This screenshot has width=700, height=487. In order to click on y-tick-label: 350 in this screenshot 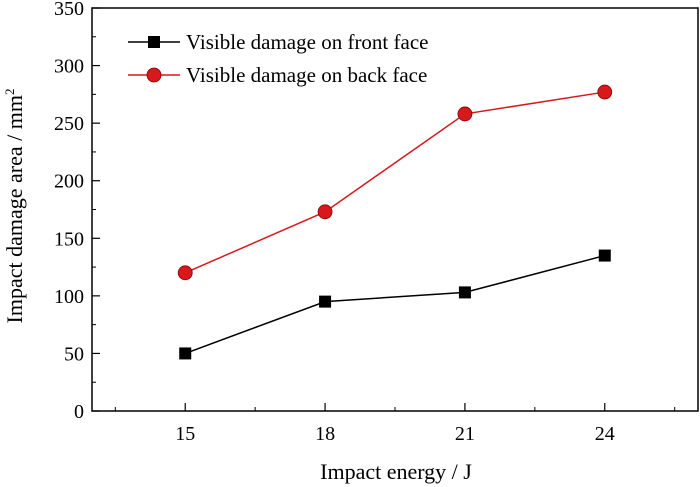, I will do `click(69, 10)`.